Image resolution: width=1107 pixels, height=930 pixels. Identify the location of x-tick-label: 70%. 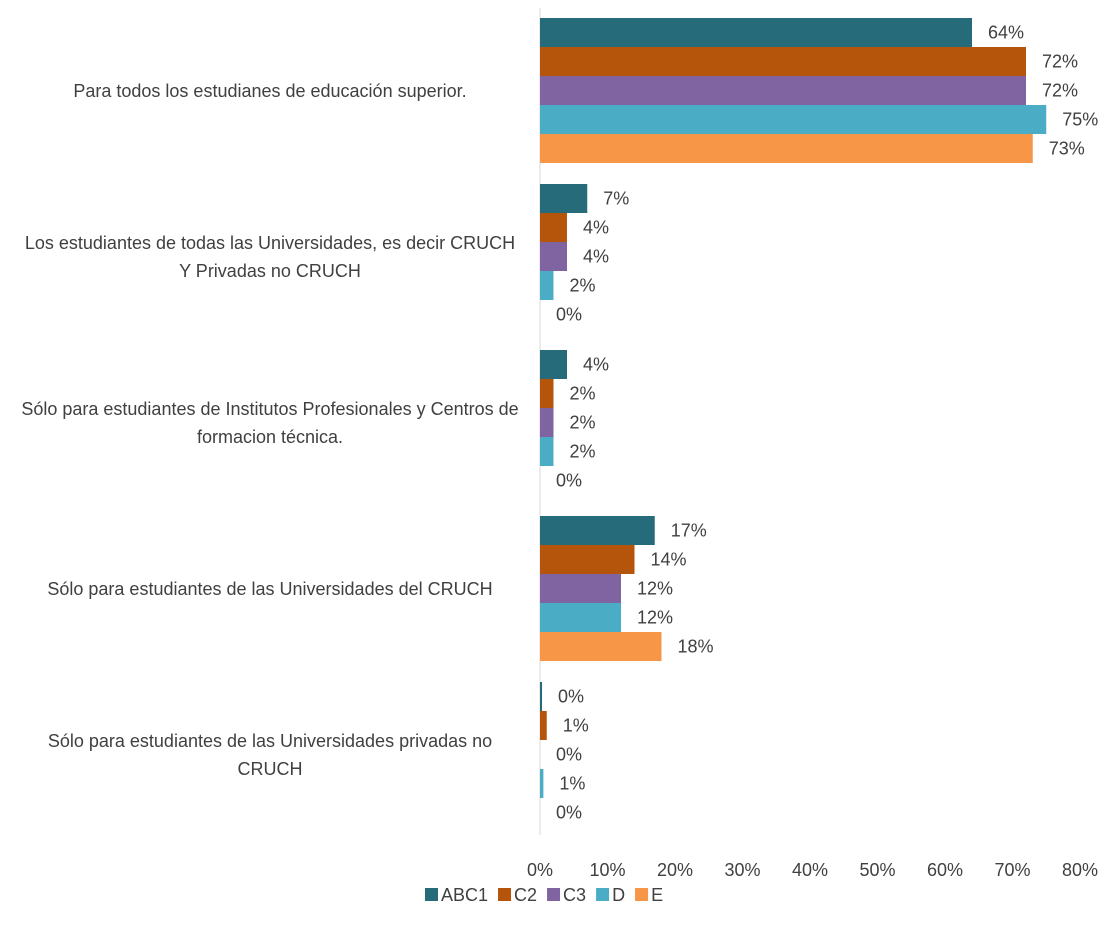
(1012, 870).